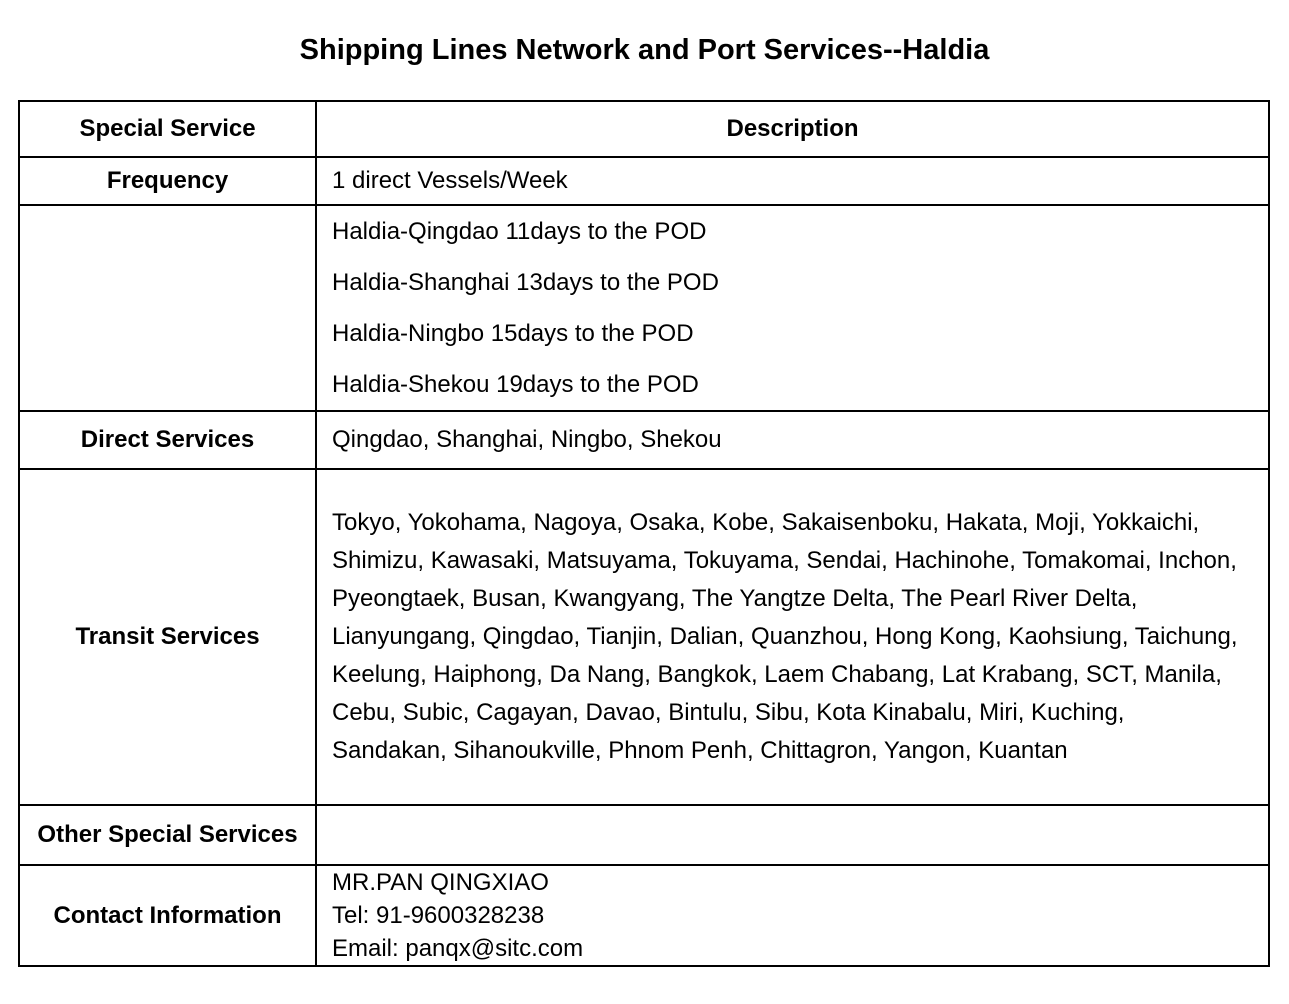 This screenshot has height=1004, width=1289. What do you see at coordinates (167, 835) in the screenshot?
I see `row-label-other-special-services: Other Special Services` at bounding box center [167, 835].